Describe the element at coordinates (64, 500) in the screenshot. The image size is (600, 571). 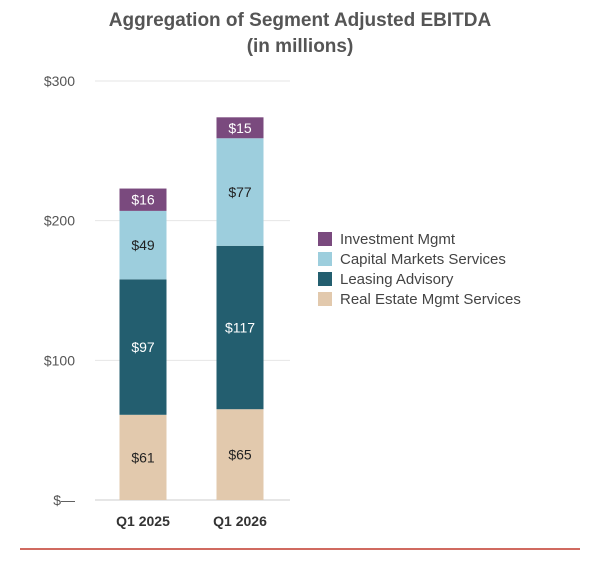
I see `y-tick-label: $—` at that location.